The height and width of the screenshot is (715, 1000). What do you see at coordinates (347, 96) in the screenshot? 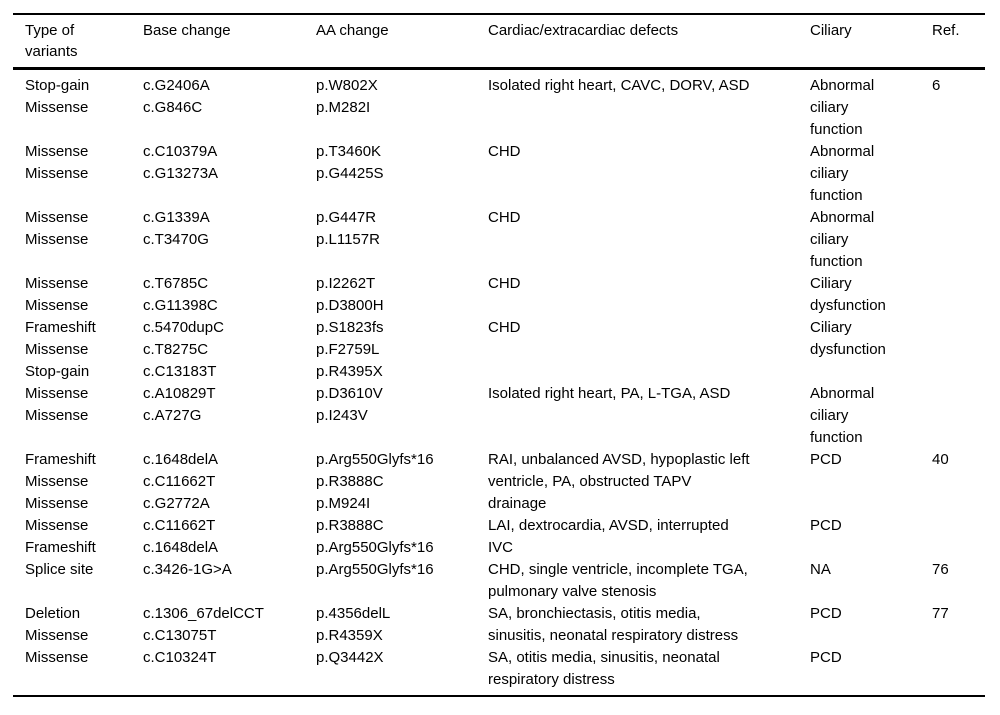
I see `cell-aa: p.W802X p.M282I` at bounding box center [347, 96].